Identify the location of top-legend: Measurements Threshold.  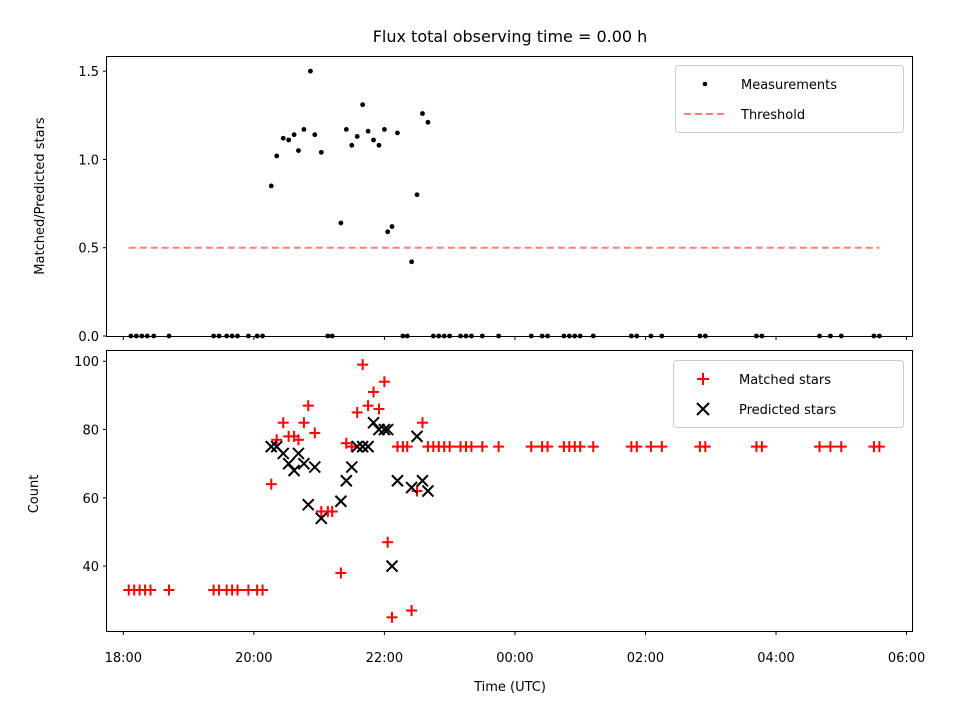
(789, 99).